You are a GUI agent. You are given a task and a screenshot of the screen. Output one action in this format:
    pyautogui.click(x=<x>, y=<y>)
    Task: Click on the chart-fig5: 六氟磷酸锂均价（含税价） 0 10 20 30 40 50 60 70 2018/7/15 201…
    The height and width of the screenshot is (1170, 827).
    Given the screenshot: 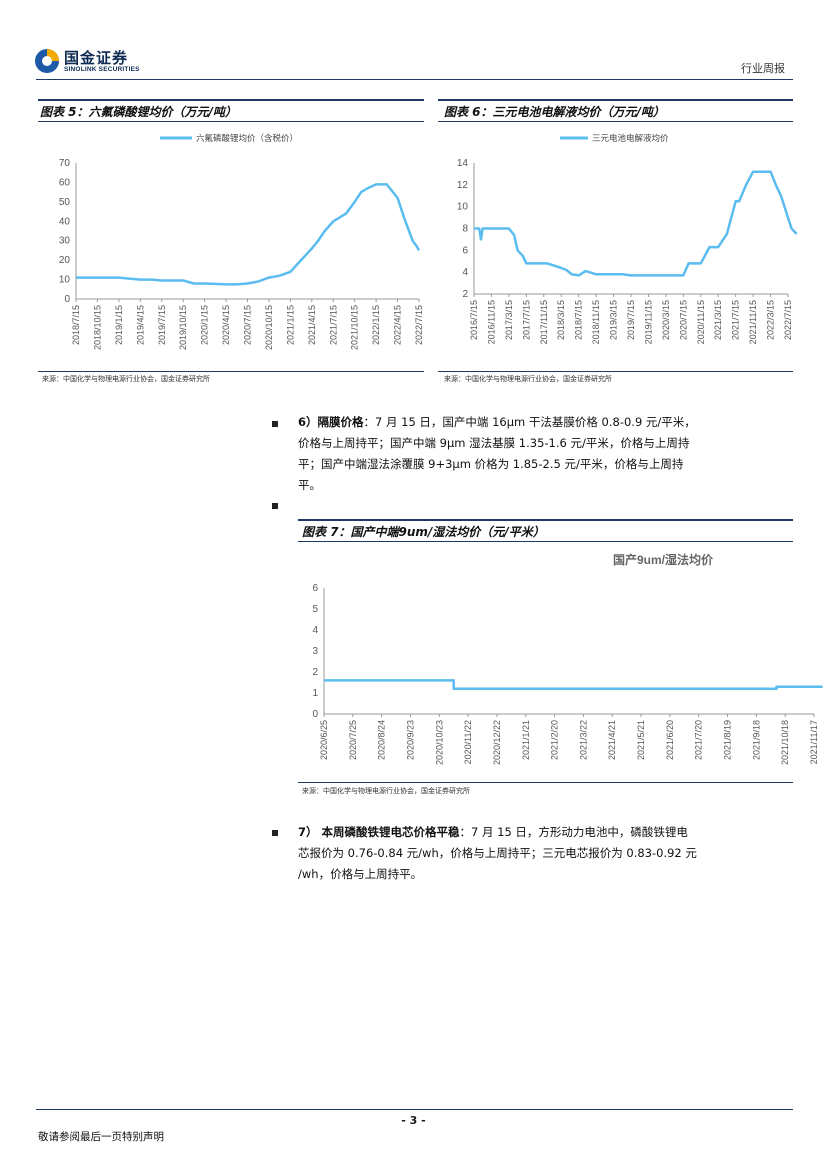 What is the action you would take?
    pyautogui.click(x=241, y=241)
    